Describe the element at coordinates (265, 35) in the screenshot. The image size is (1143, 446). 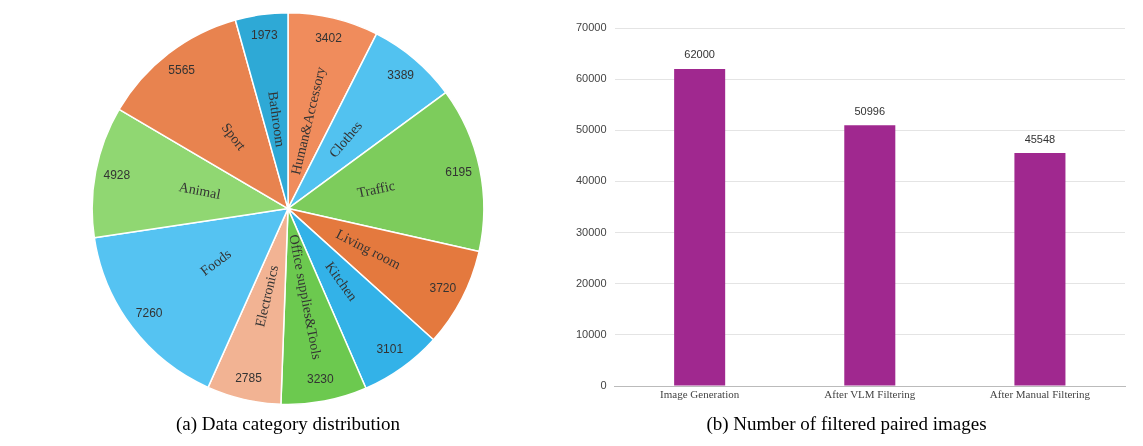
I see `data-label: 1973` at that location.